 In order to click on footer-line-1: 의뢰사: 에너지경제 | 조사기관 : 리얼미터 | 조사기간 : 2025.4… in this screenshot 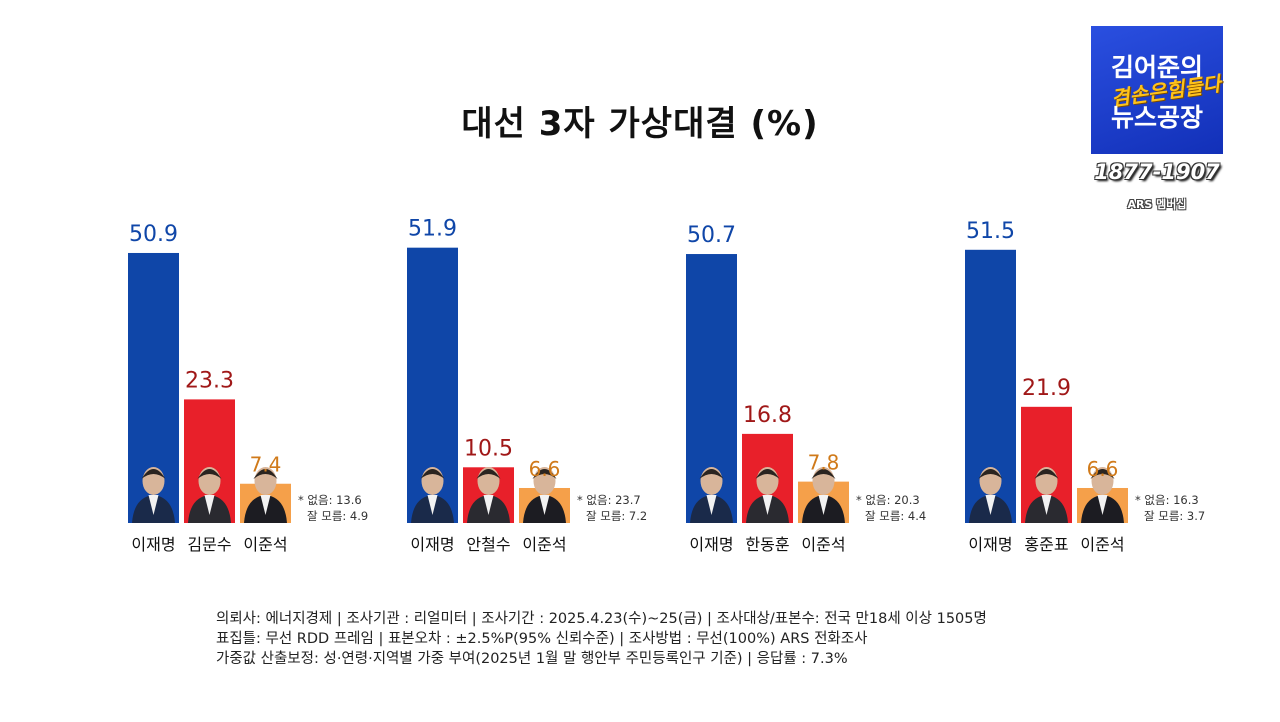, I will do `click(601, 619)`.